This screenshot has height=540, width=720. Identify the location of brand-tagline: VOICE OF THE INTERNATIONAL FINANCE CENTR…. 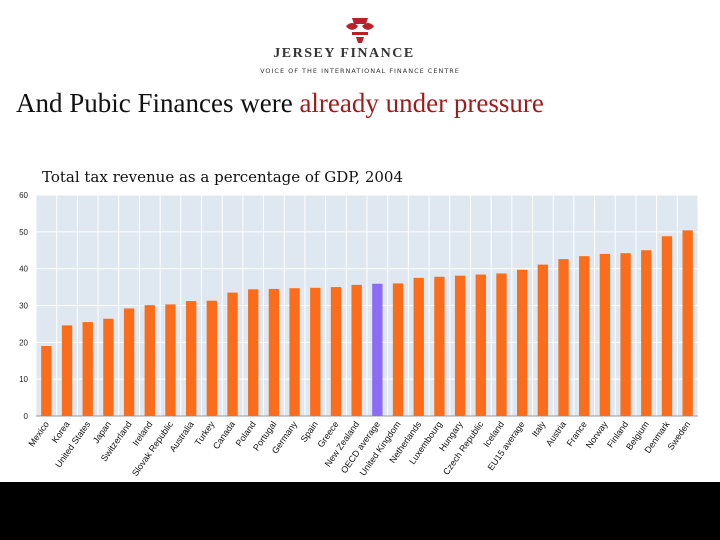
(360, 71).